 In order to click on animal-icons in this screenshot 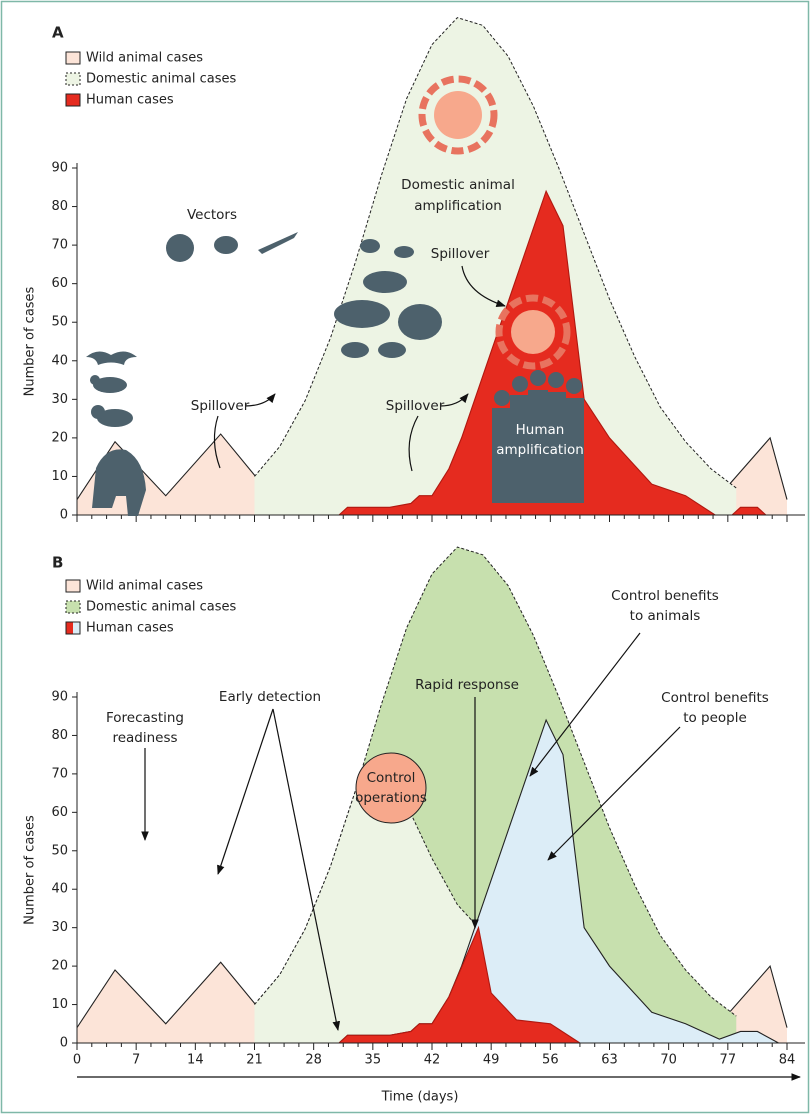, I will do `click(264, 374)`.